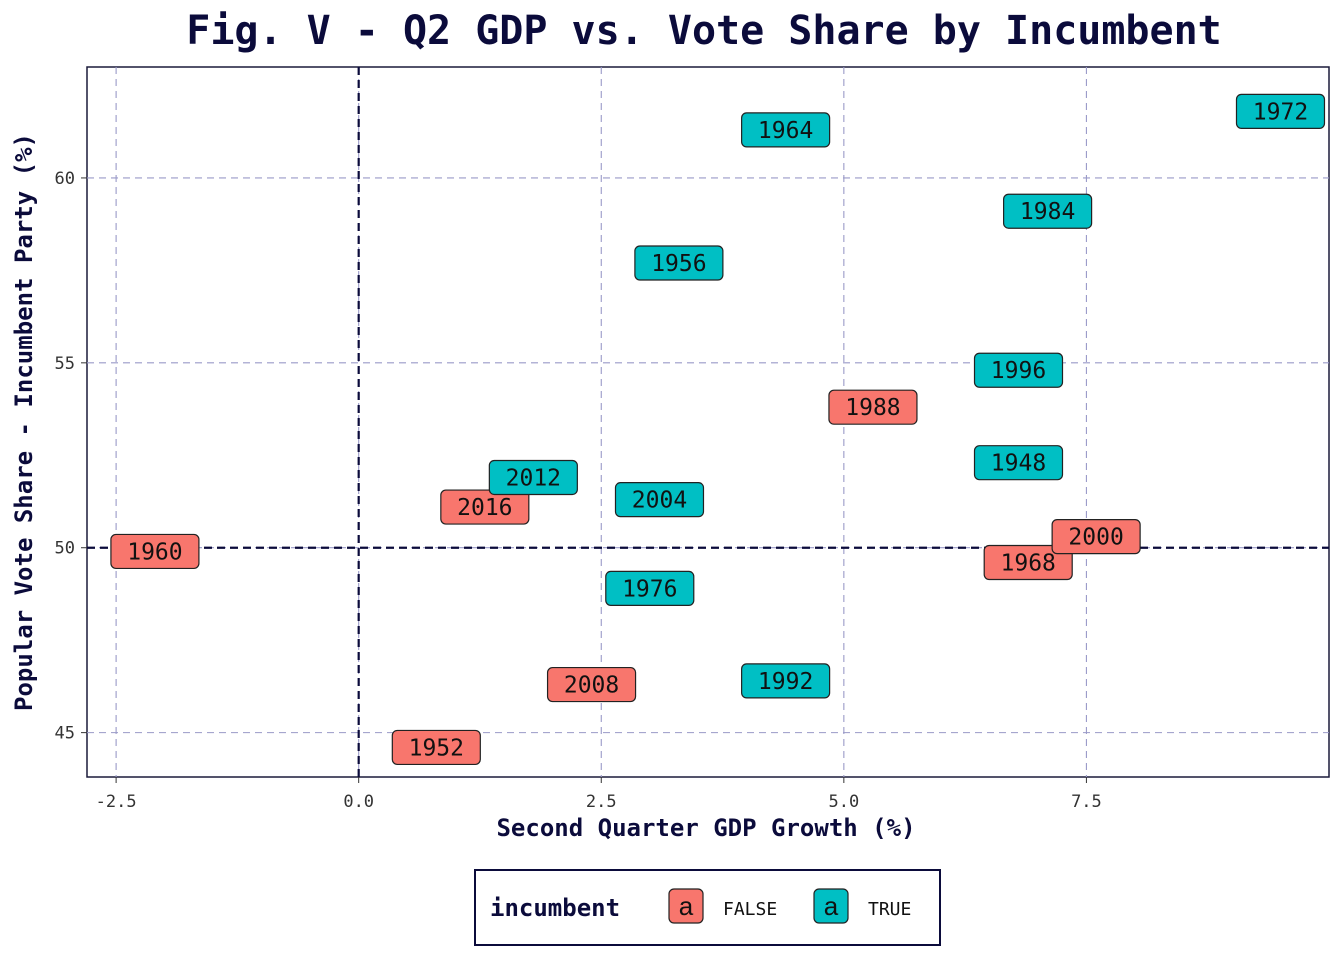  I want to click on point-label-1956: 1956, so click(679, 263).